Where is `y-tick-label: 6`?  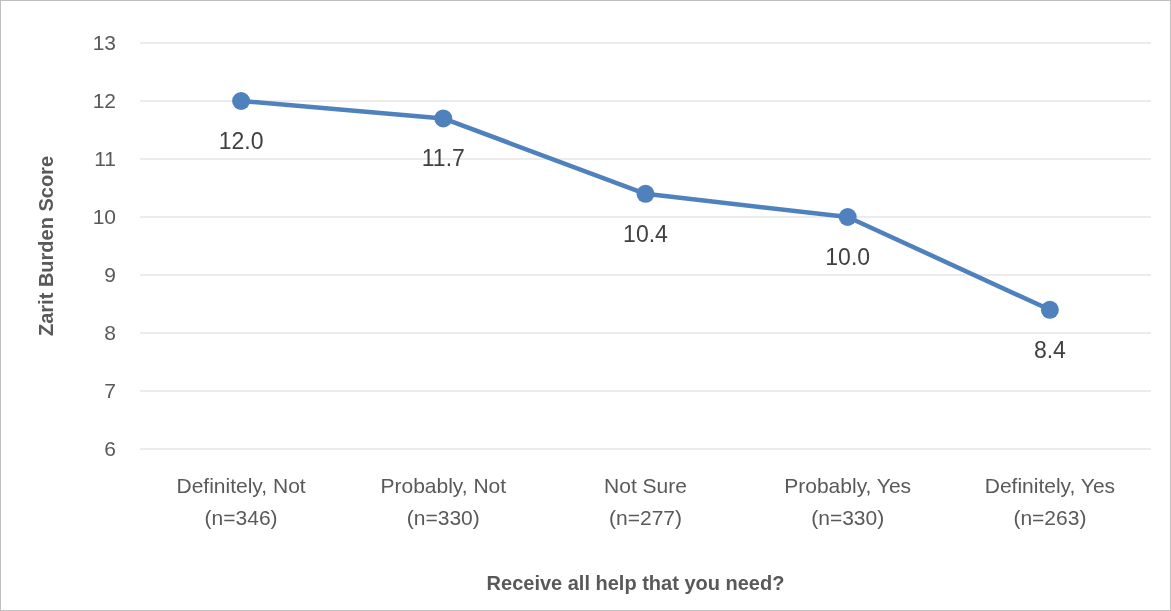 y-tick-label: 6 is located at coordinates (110, 449).